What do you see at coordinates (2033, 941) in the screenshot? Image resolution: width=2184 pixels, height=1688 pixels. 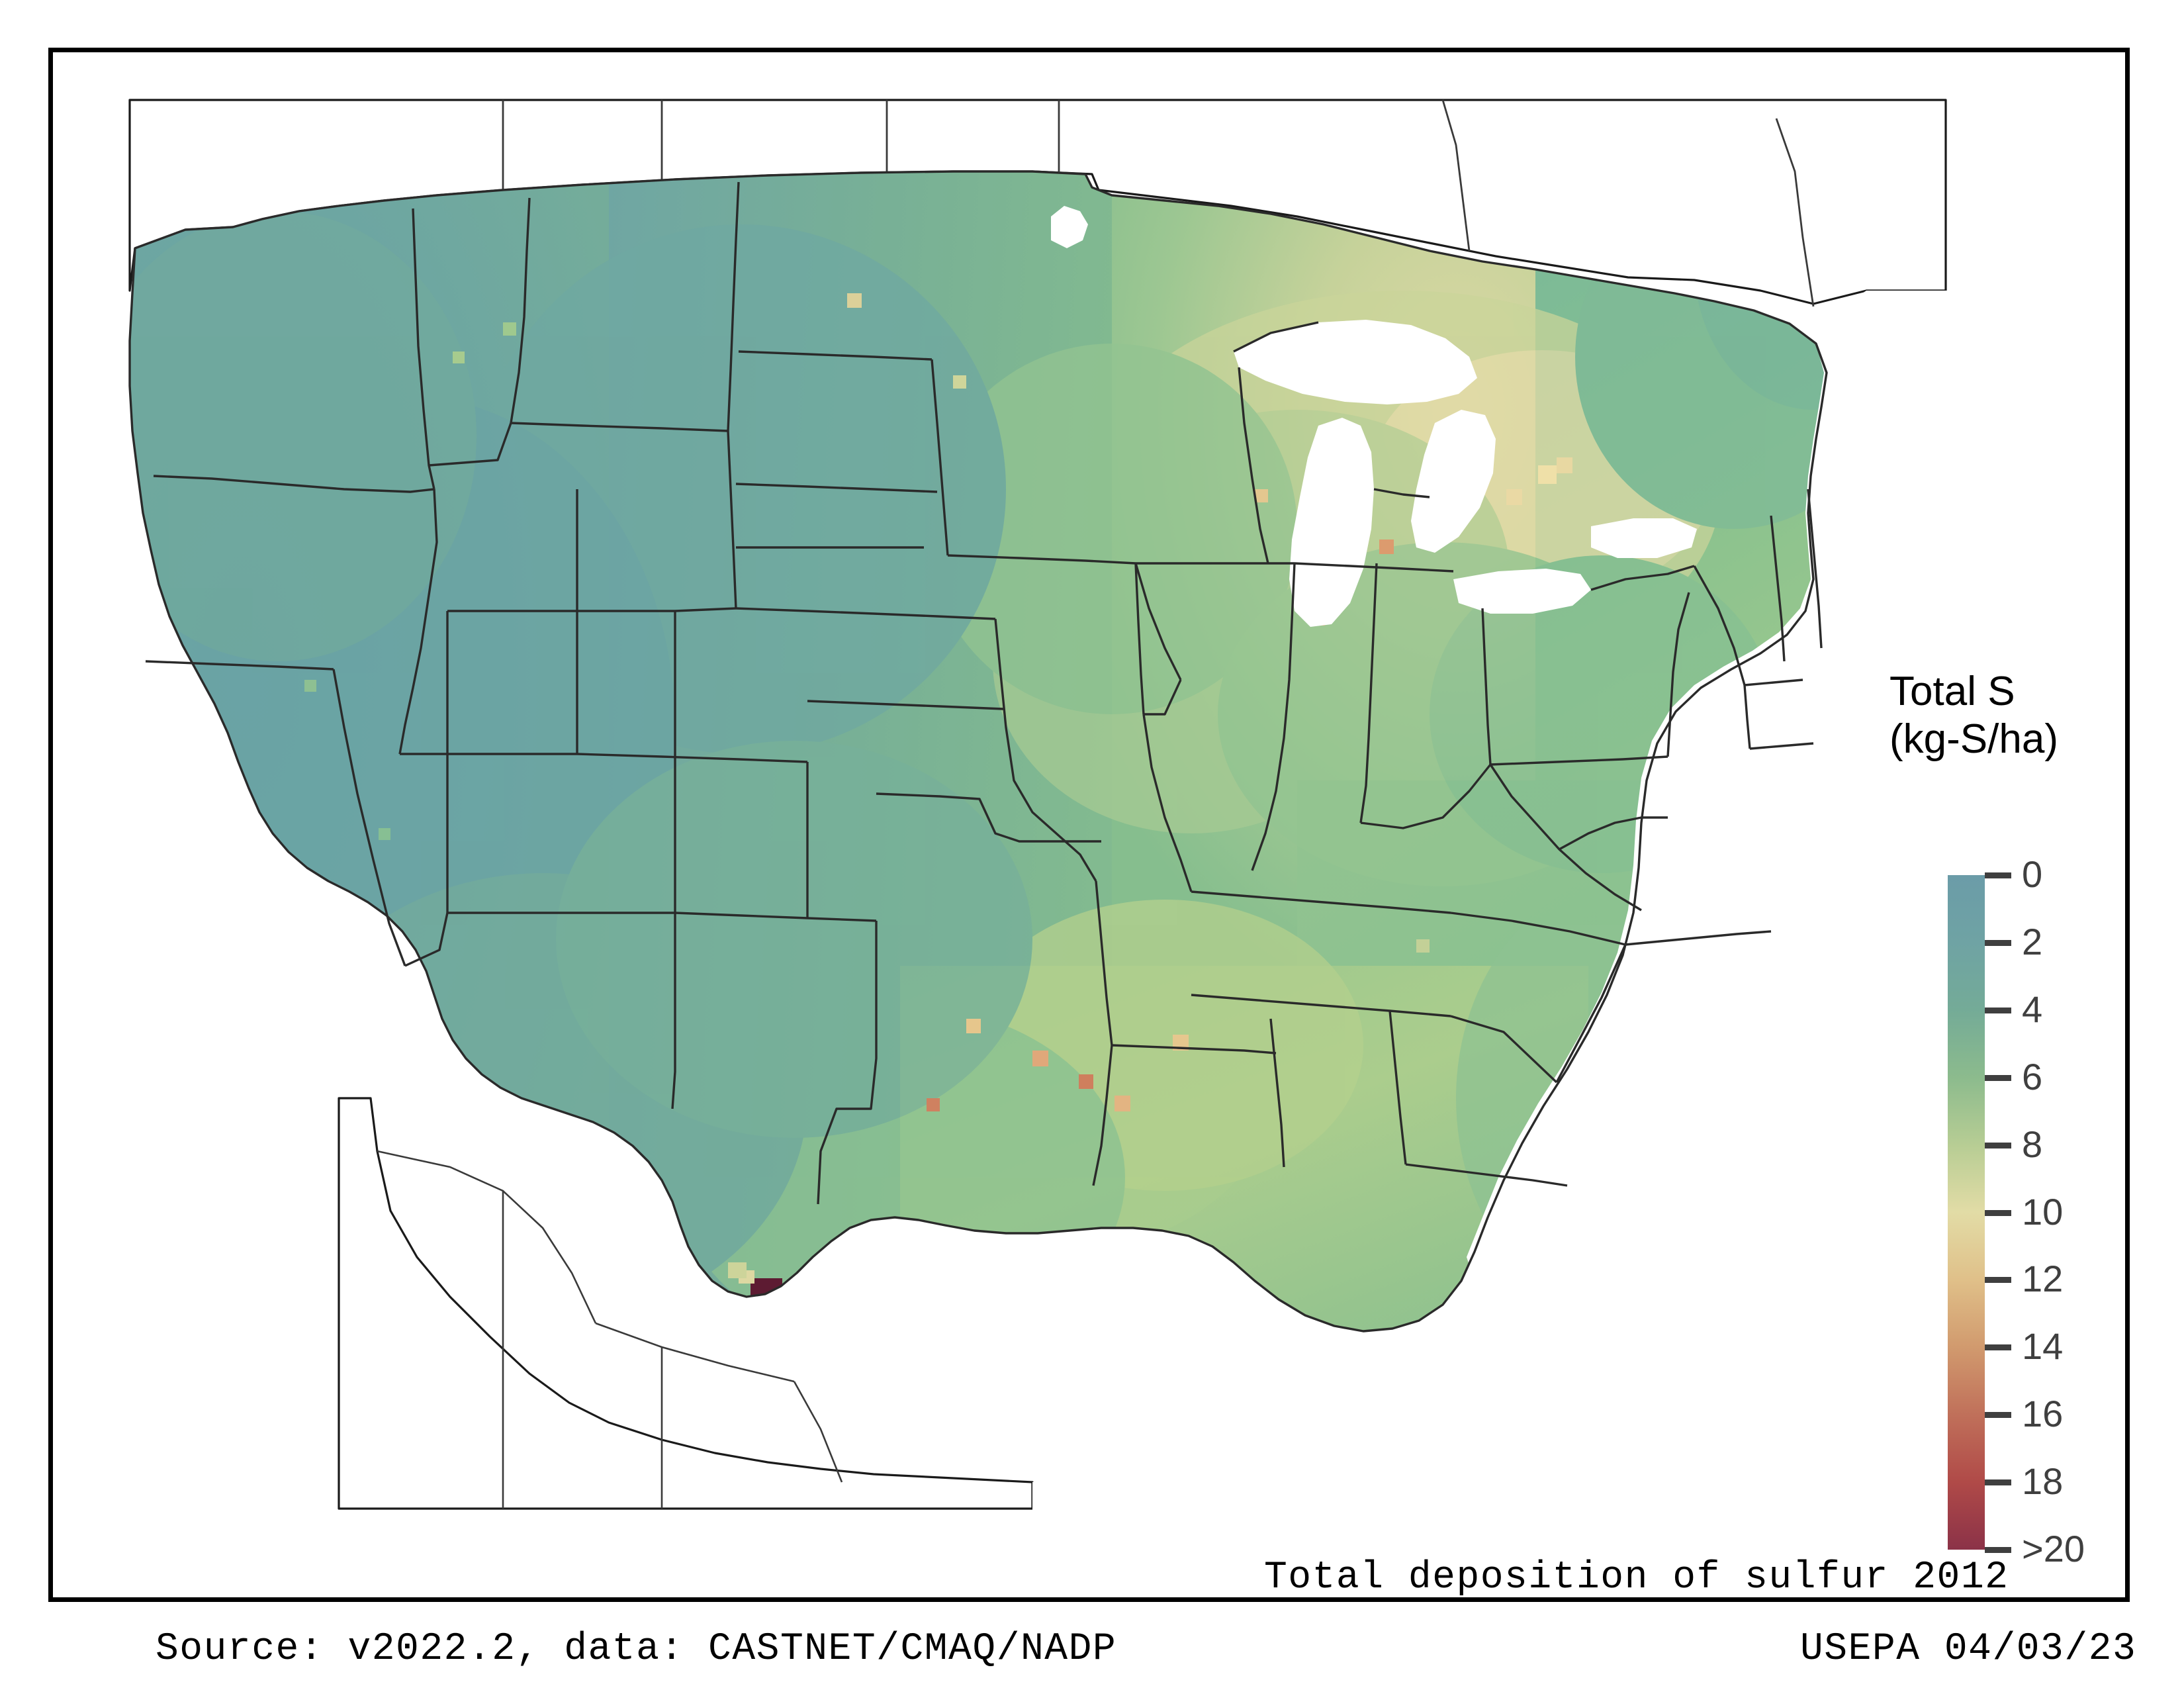 I see `colorbar-label-2: 2` at bounding box center [2033, 941].